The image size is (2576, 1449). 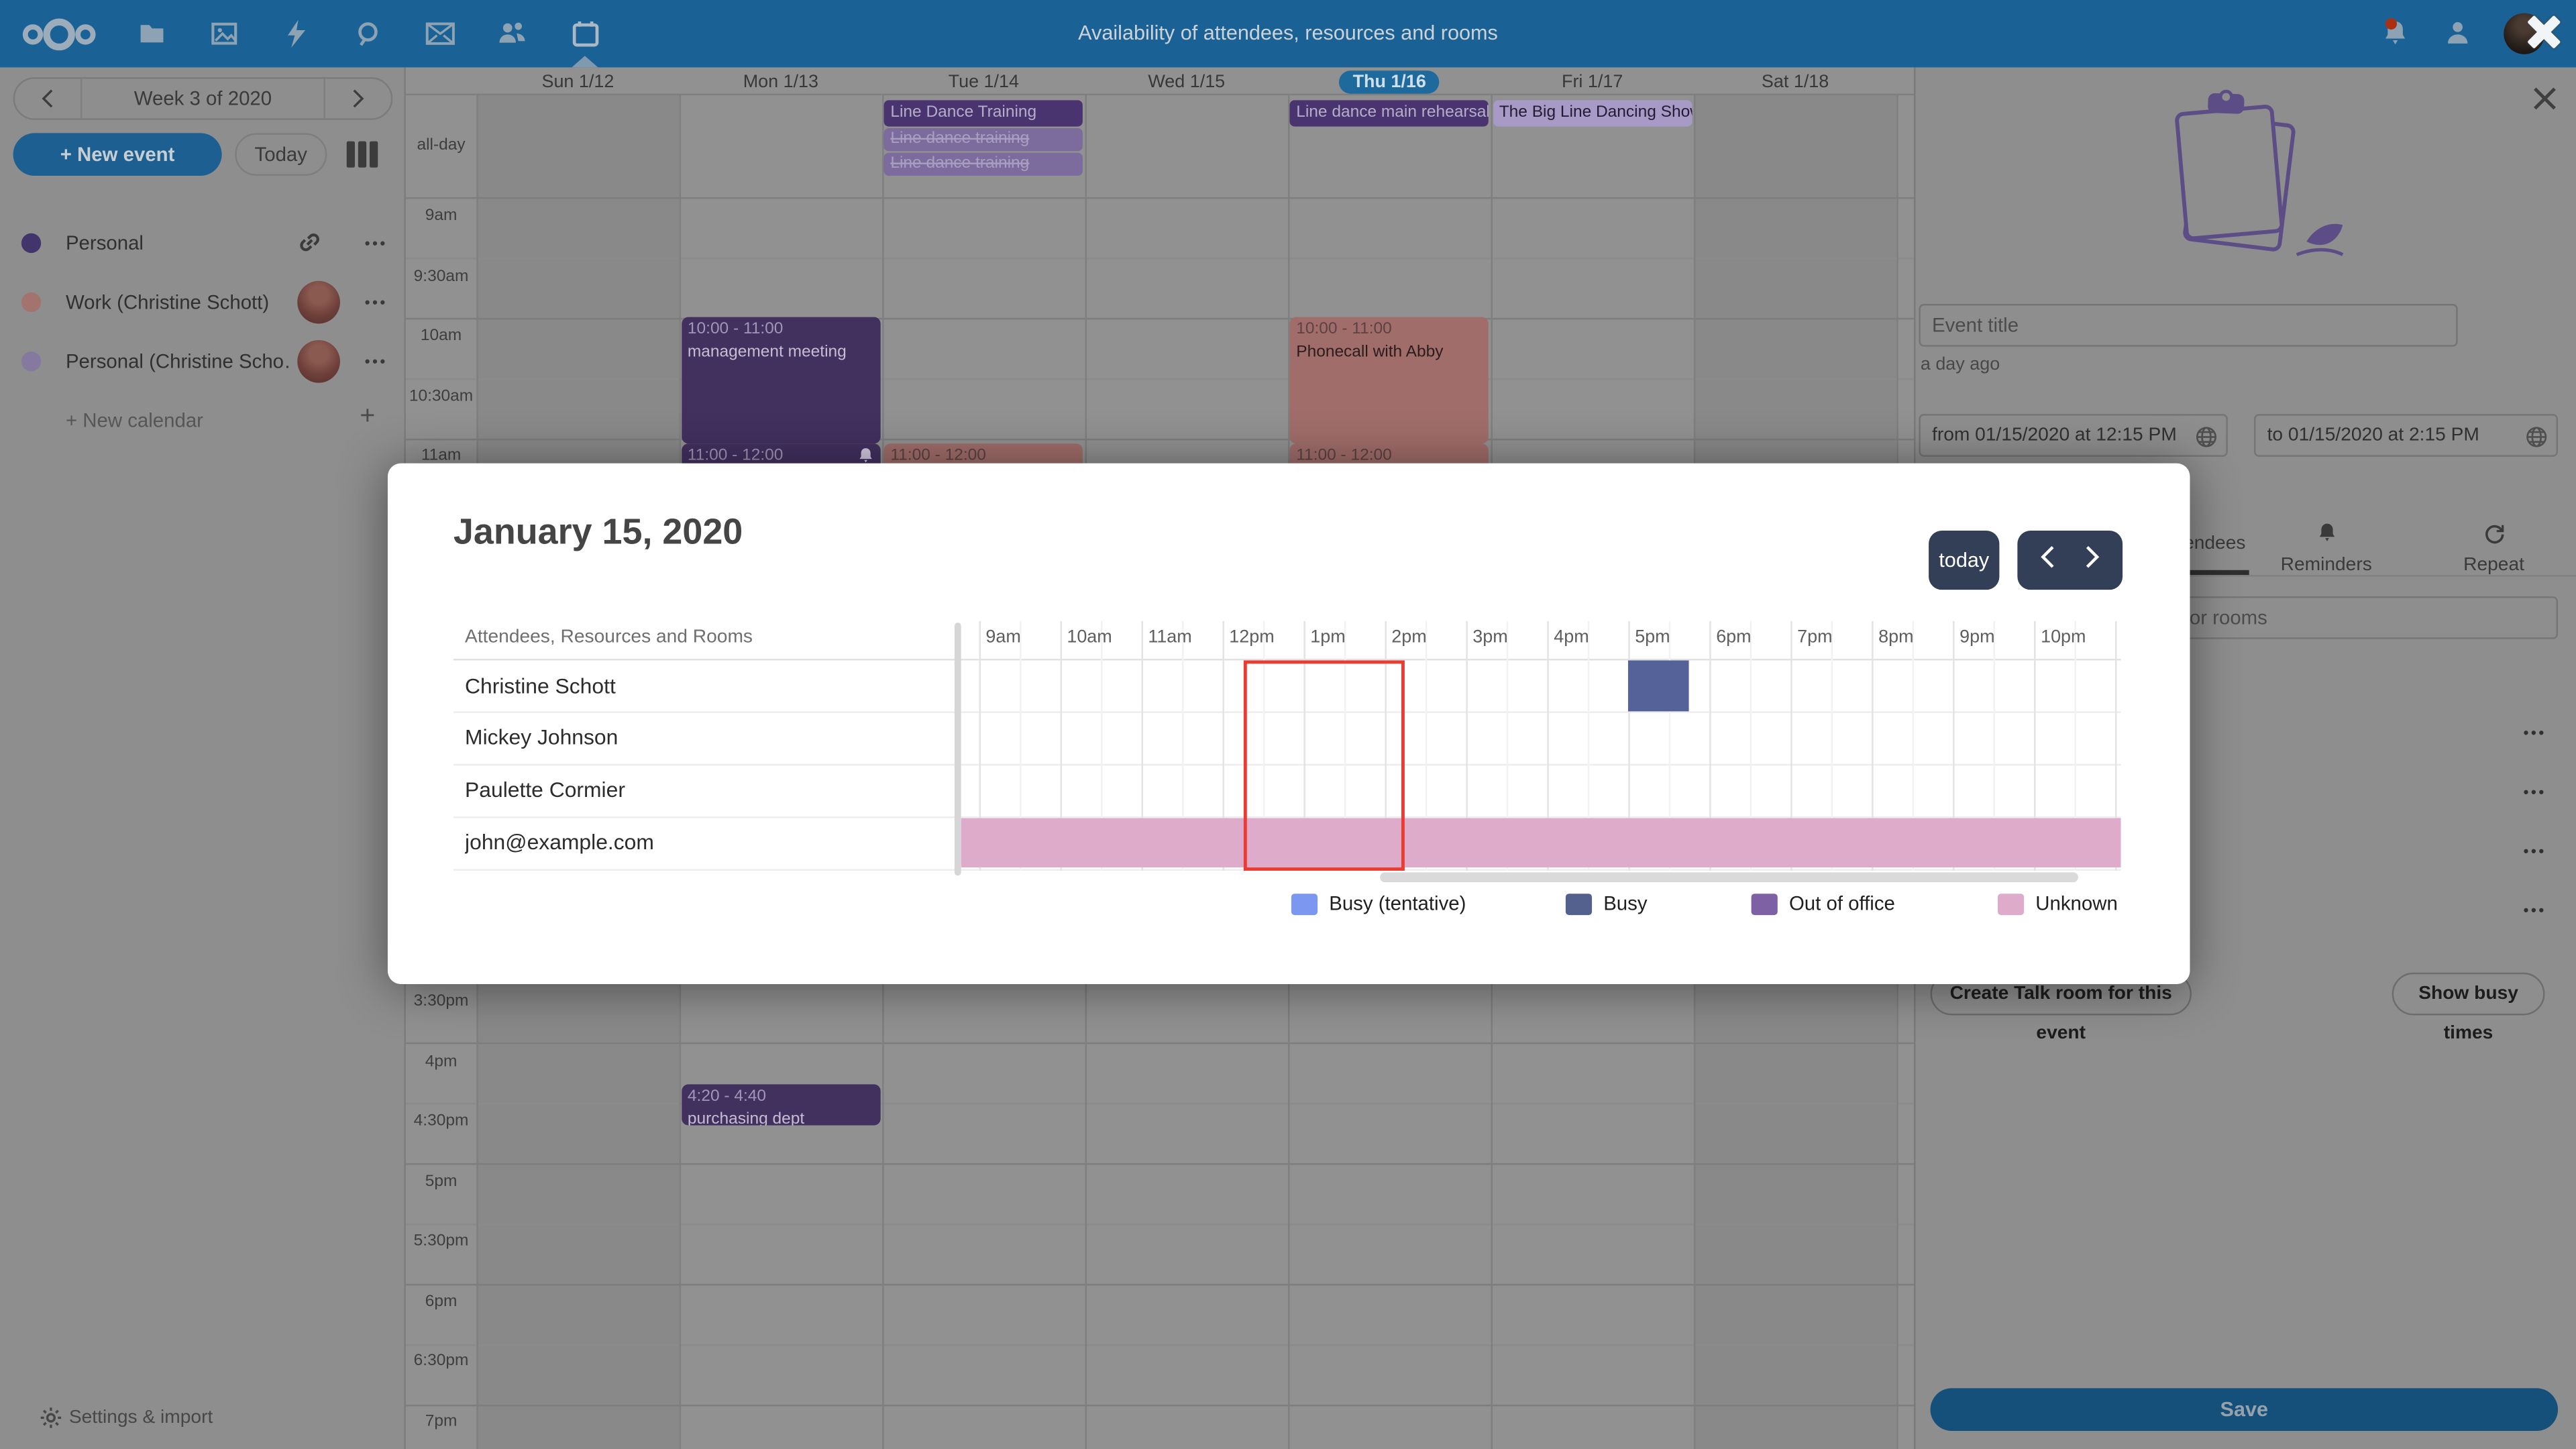 I want to click on search-app-icon, so click(x=368, y=33).